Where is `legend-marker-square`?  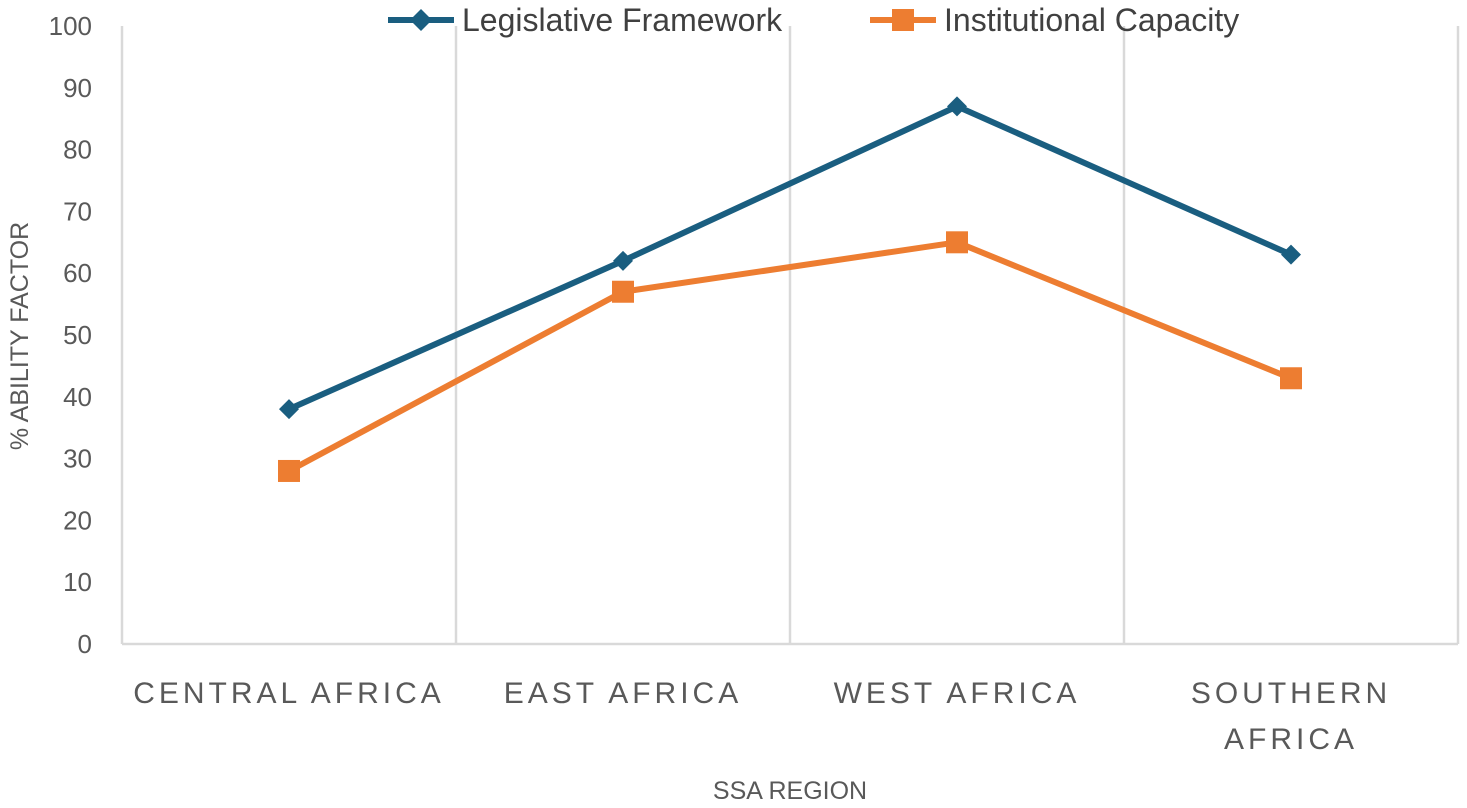 legend-marker-square is located at coordinates (903, 20).